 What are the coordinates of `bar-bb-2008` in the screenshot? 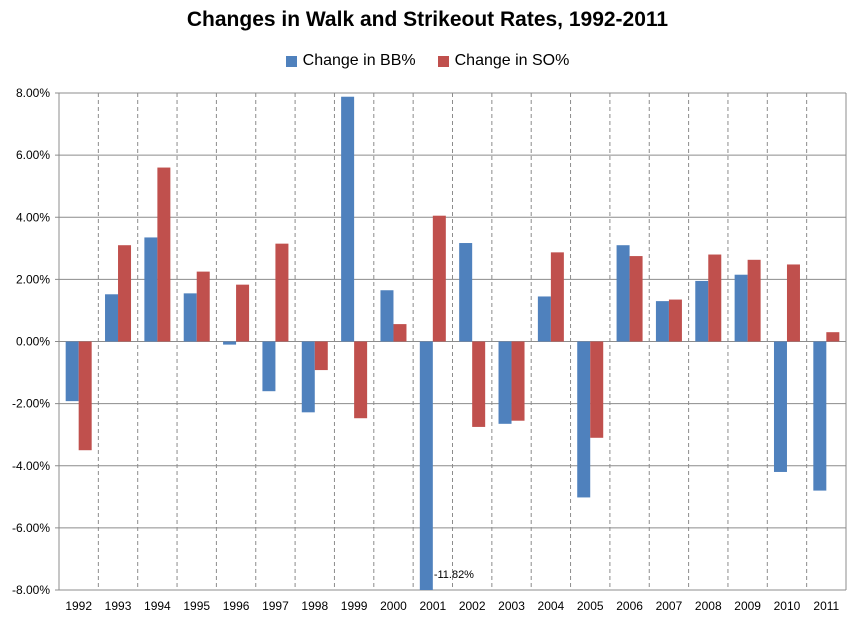 It's located at (702, 311).